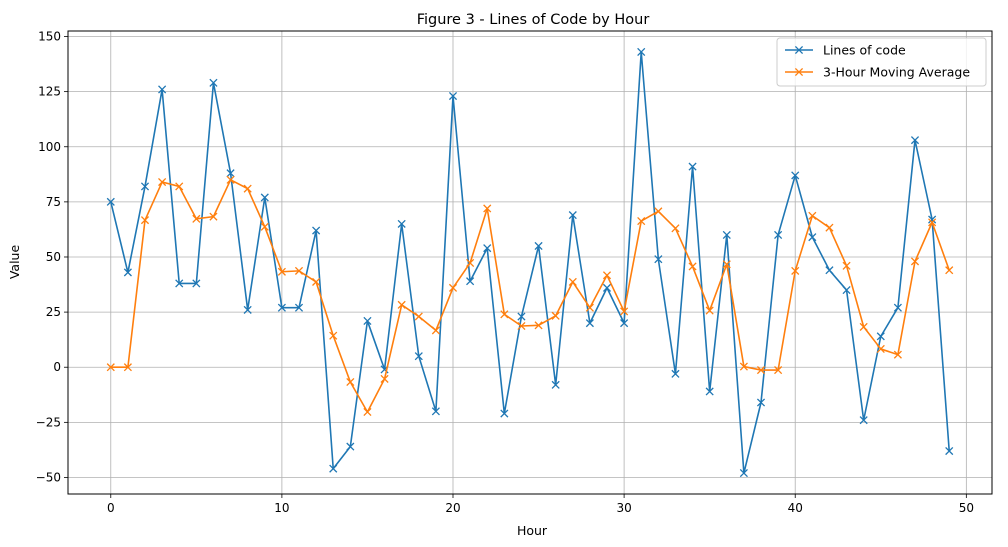 Image resolution: width=1008 pixels, height=547 pixels. What do you see at coordinates (49, 92) in the screenshot?
I see `y-tick-label: 125` at bounding box center [49, 92].